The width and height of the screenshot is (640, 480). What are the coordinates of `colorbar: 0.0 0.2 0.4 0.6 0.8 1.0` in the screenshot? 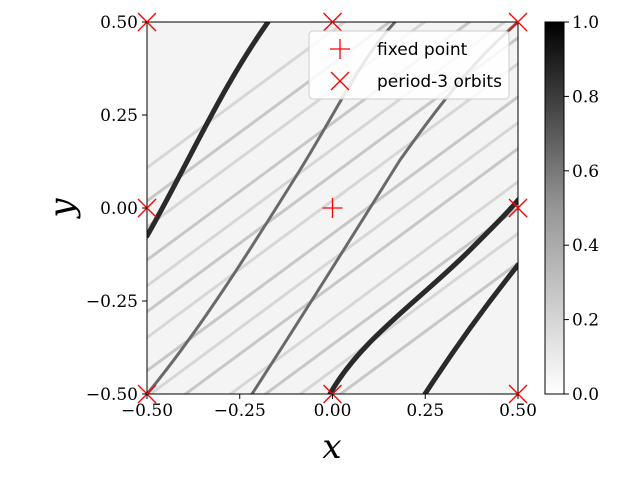 It's located at (571, 209).